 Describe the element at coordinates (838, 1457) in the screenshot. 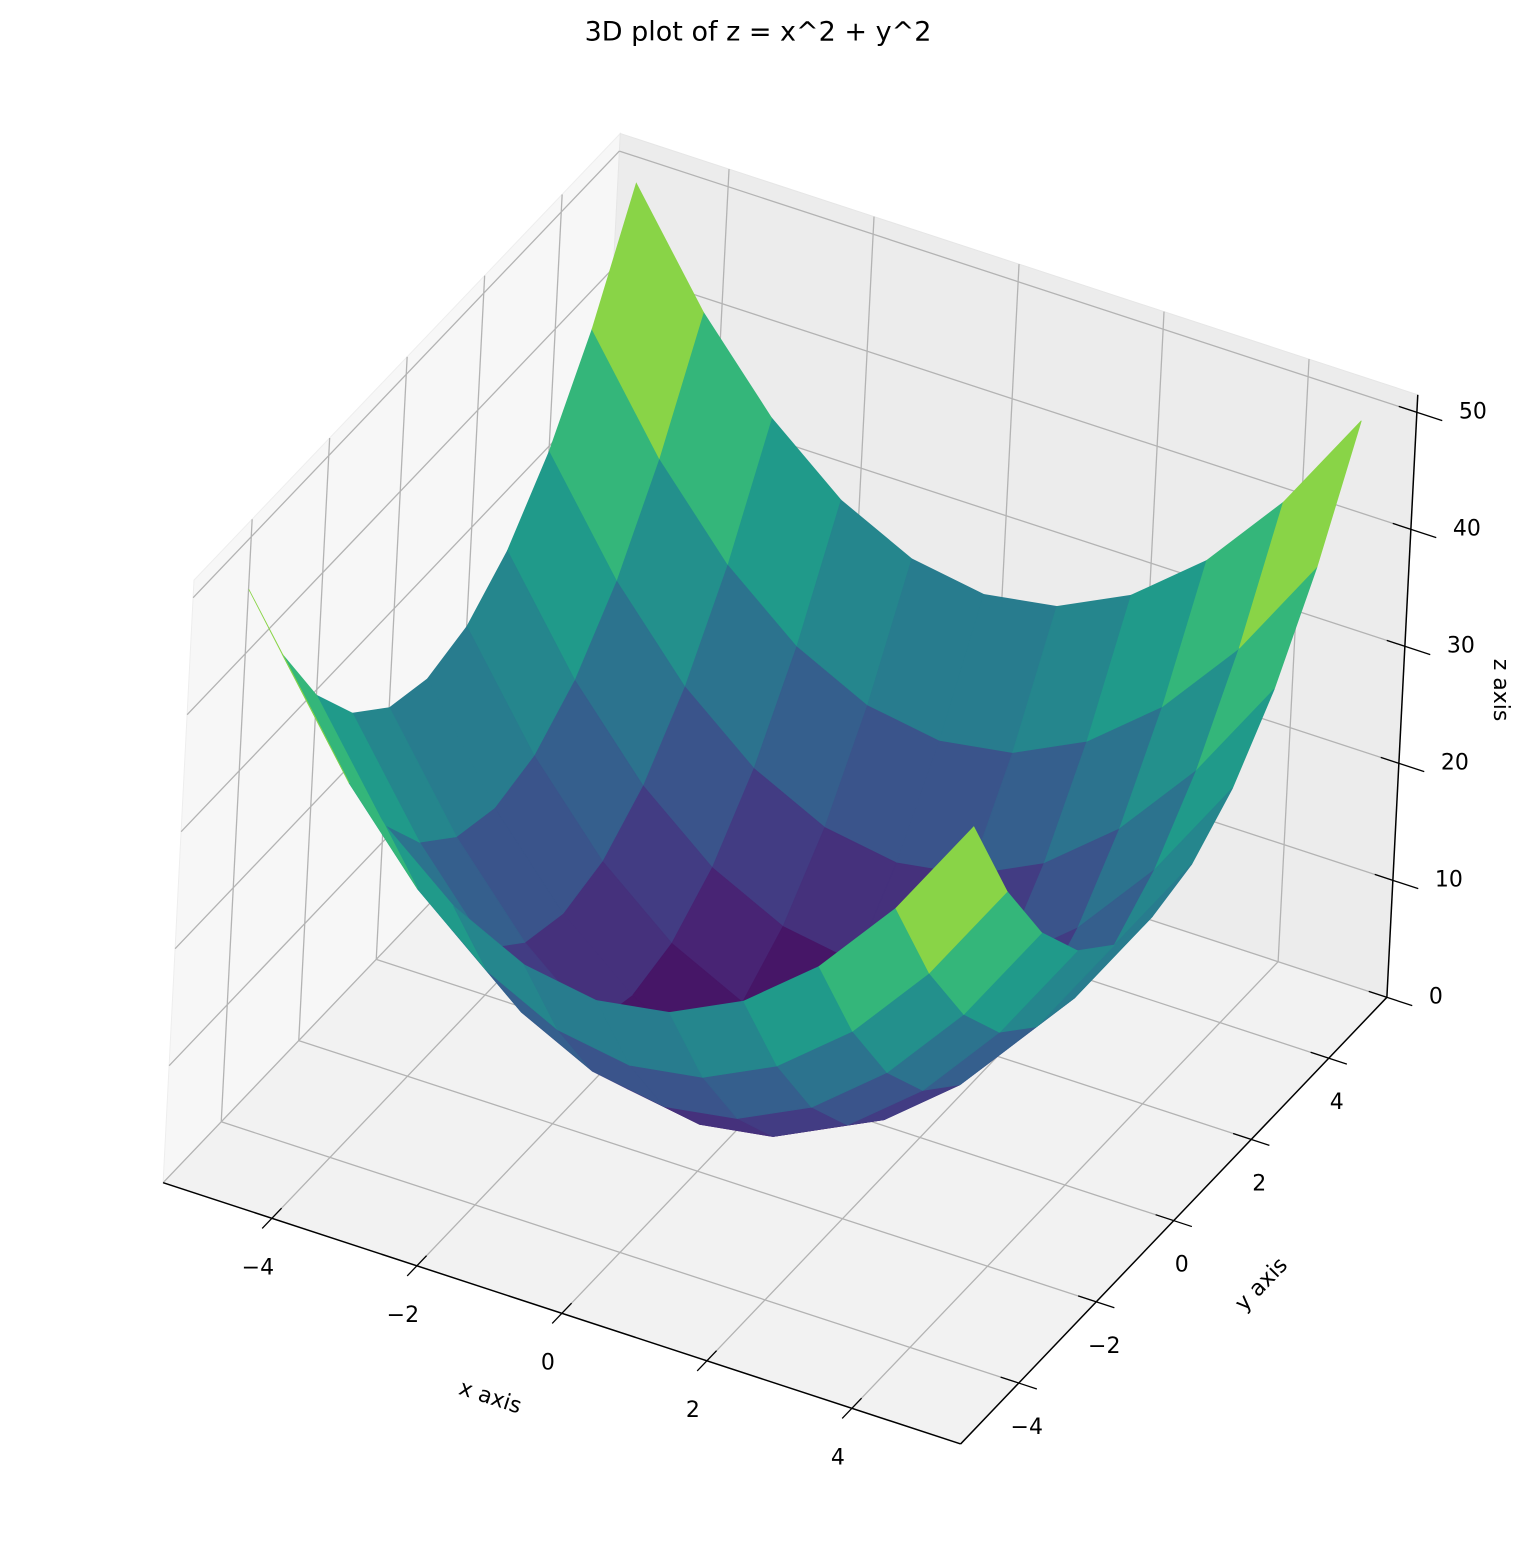

I see `x-tick-label: 4` at that location.